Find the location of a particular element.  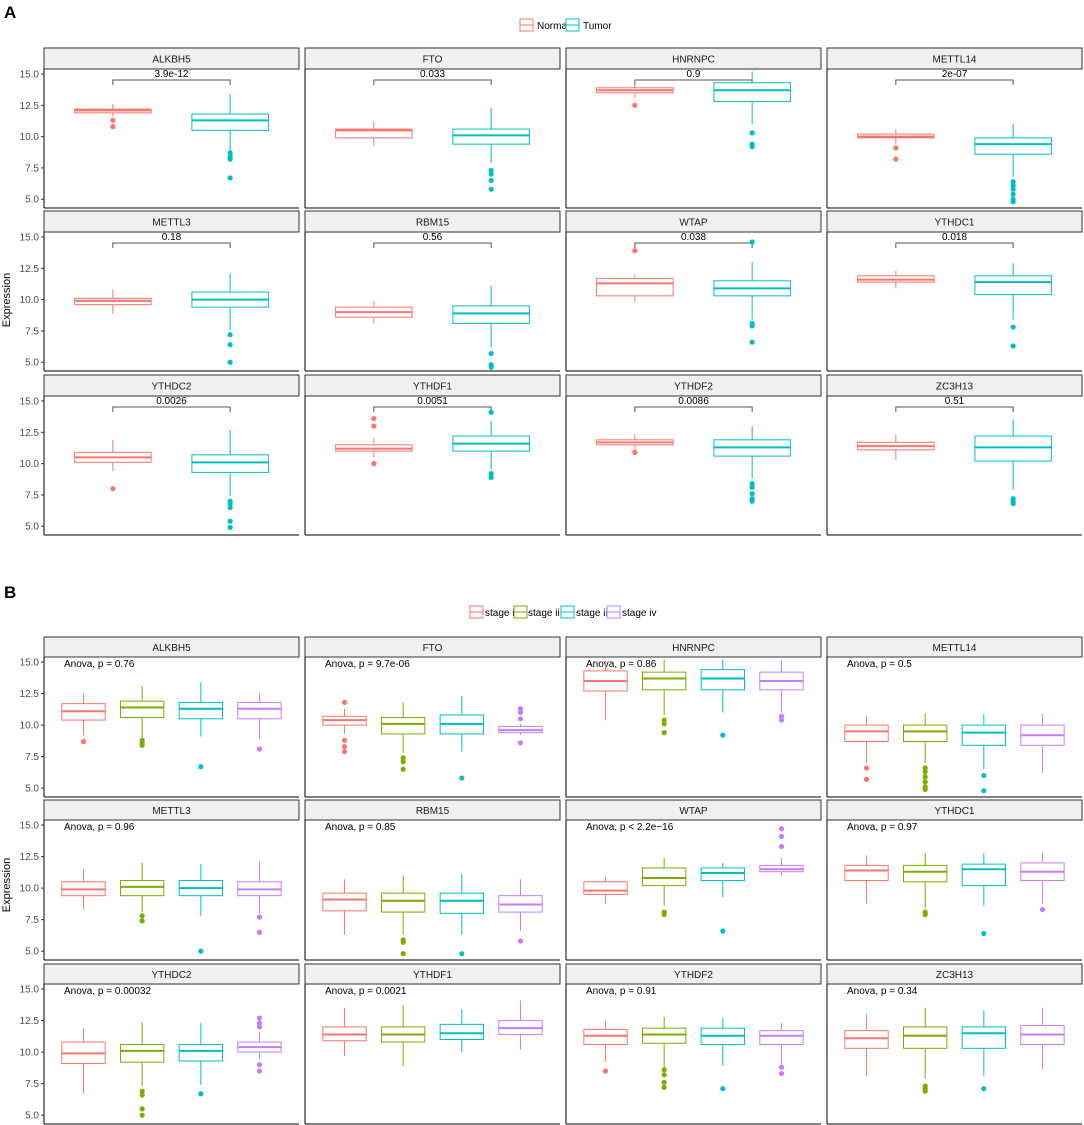

facet-rbm15: RBM15 Anova, p = 0.85 is located at coordinates (432, 880).